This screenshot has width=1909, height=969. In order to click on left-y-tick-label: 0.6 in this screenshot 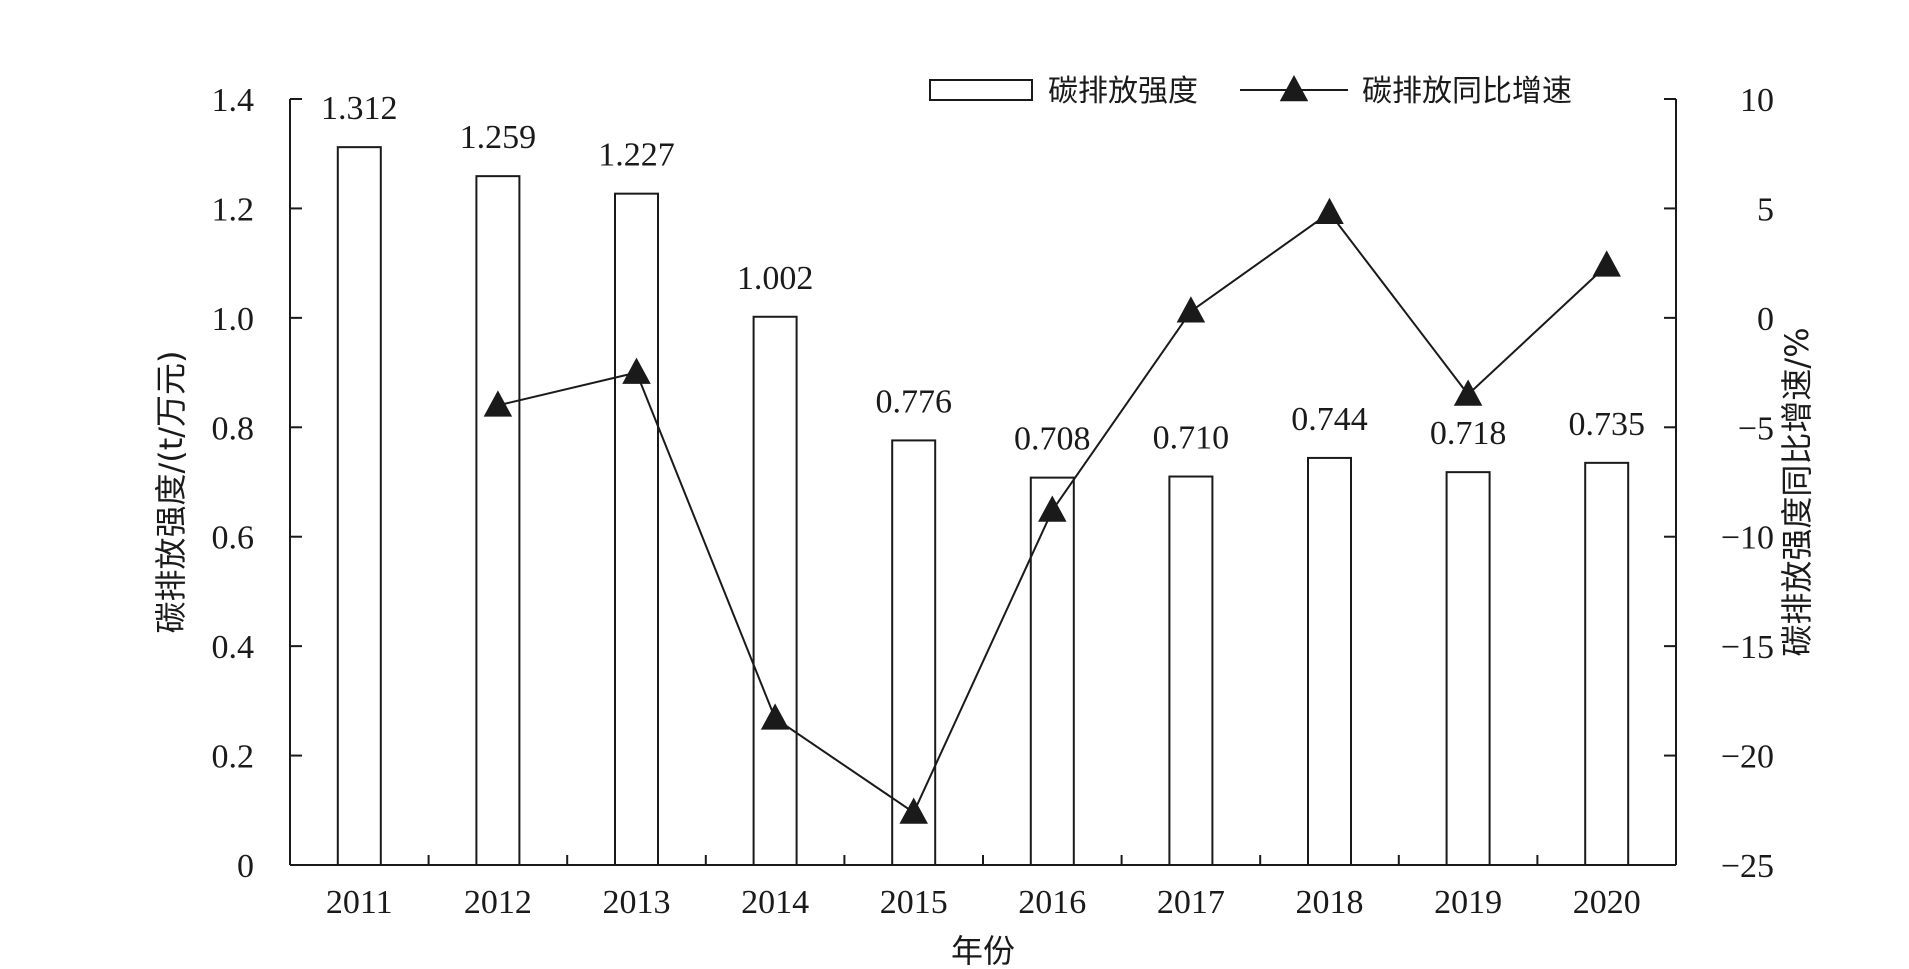, I will do `click(233, 538)`.